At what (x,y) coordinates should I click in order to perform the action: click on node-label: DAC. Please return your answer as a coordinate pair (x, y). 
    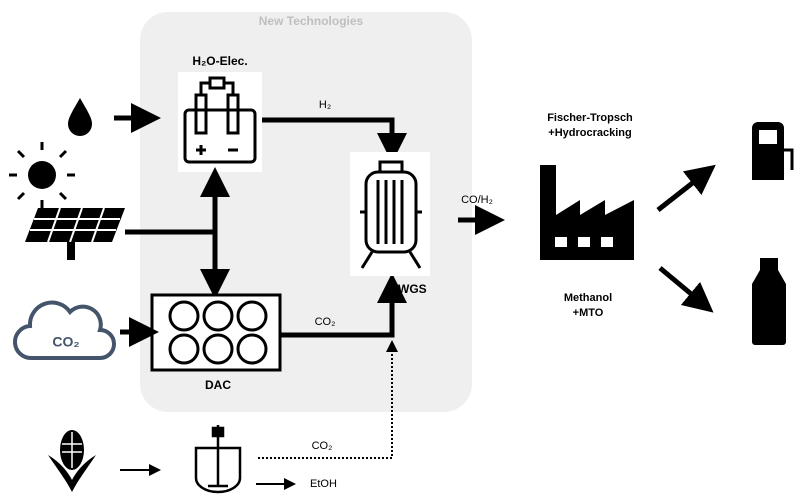
    Looking at the image, I should click on (218, 385).